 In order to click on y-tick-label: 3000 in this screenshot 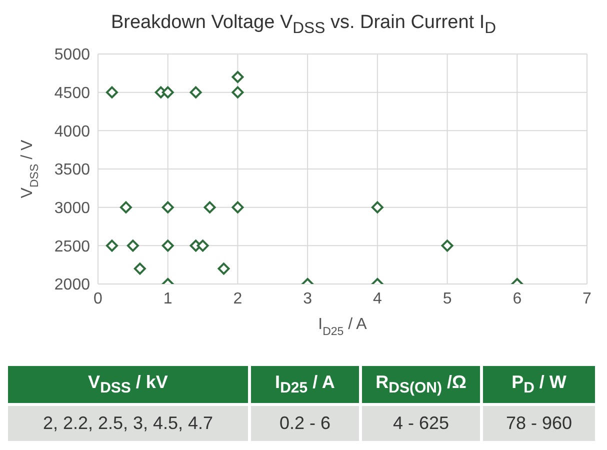, I will do `click(72, 209)`.